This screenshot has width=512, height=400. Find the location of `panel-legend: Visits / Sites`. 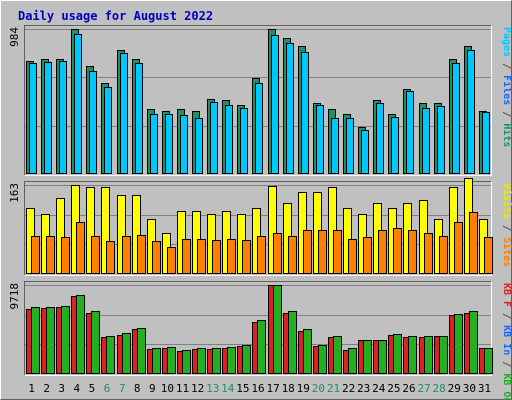

panel-legend: Visits / Sites is located at coordinates (506, 225).